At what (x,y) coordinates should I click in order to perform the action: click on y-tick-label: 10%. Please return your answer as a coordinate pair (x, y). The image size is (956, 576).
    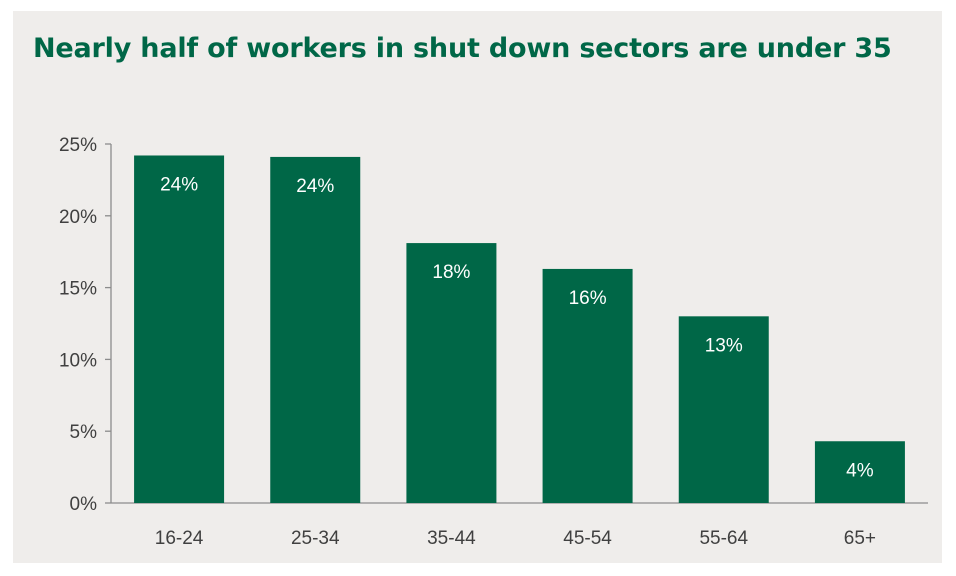
    Looking at the image, I should click on (78, 360).